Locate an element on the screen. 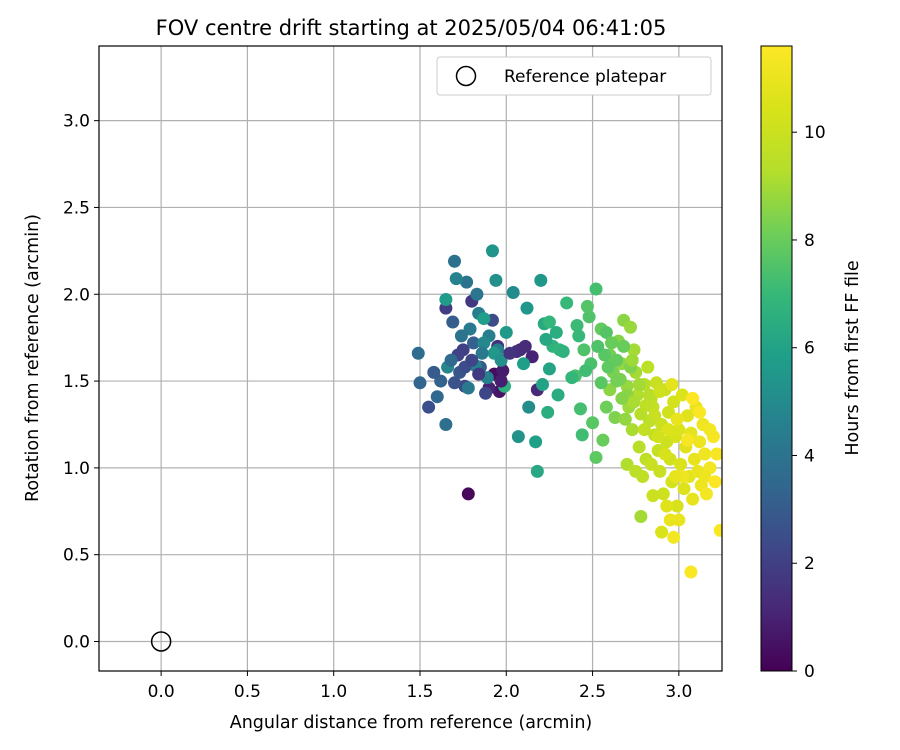 This screenshot has height=750, width=900. y-tick-label: 2.5 is located at coordinates (76, 208).